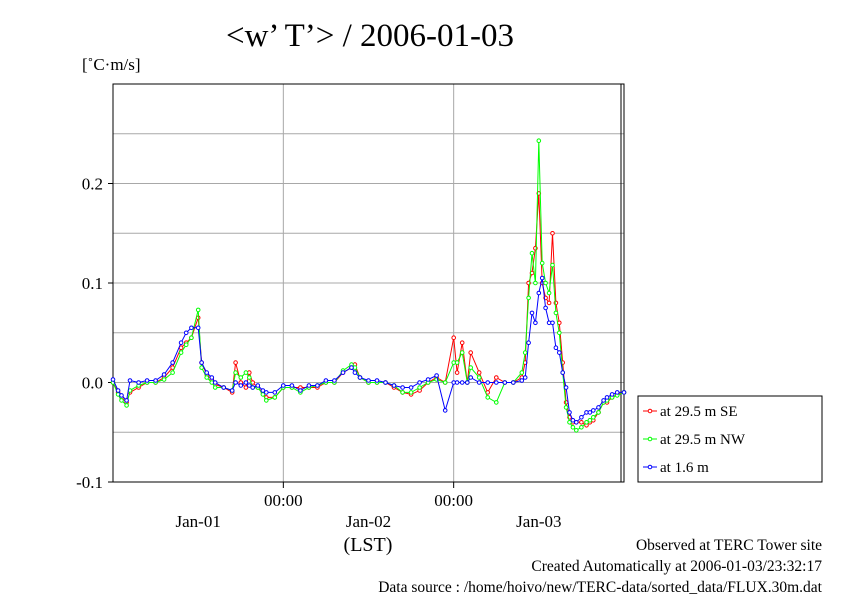  I want to click on y-axis-ticks: -0.1 0.0 0.1 0.2, so click(94, 333).